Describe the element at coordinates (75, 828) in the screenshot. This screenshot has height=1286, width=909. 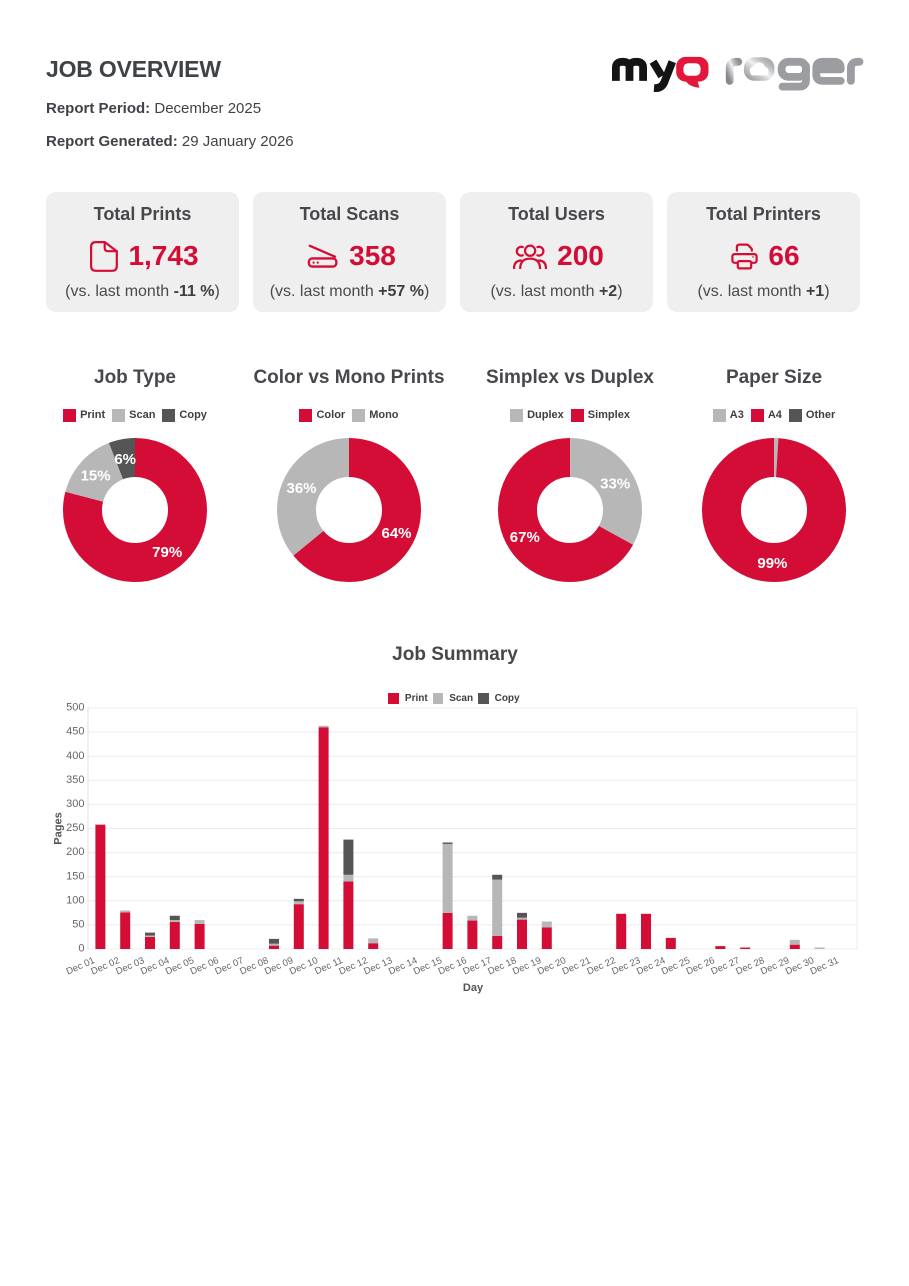
I see `svg-text: 250` at that location.